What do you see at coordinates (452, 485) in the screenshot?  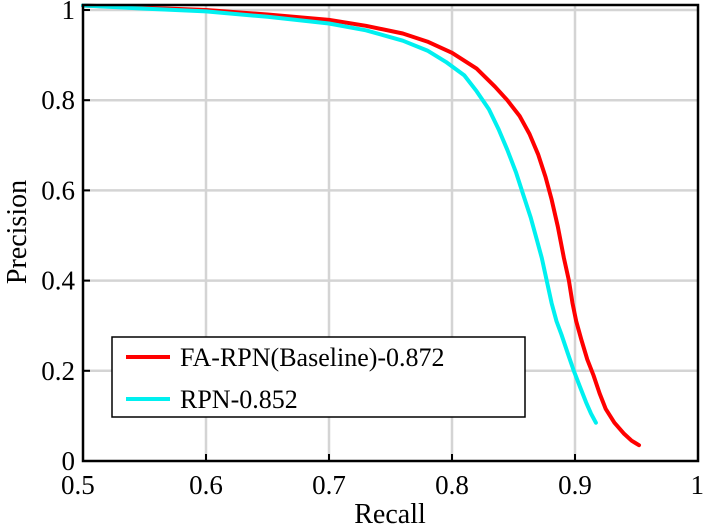 I see `x-tick-label: 0.8` at bounding box center [452, 485].